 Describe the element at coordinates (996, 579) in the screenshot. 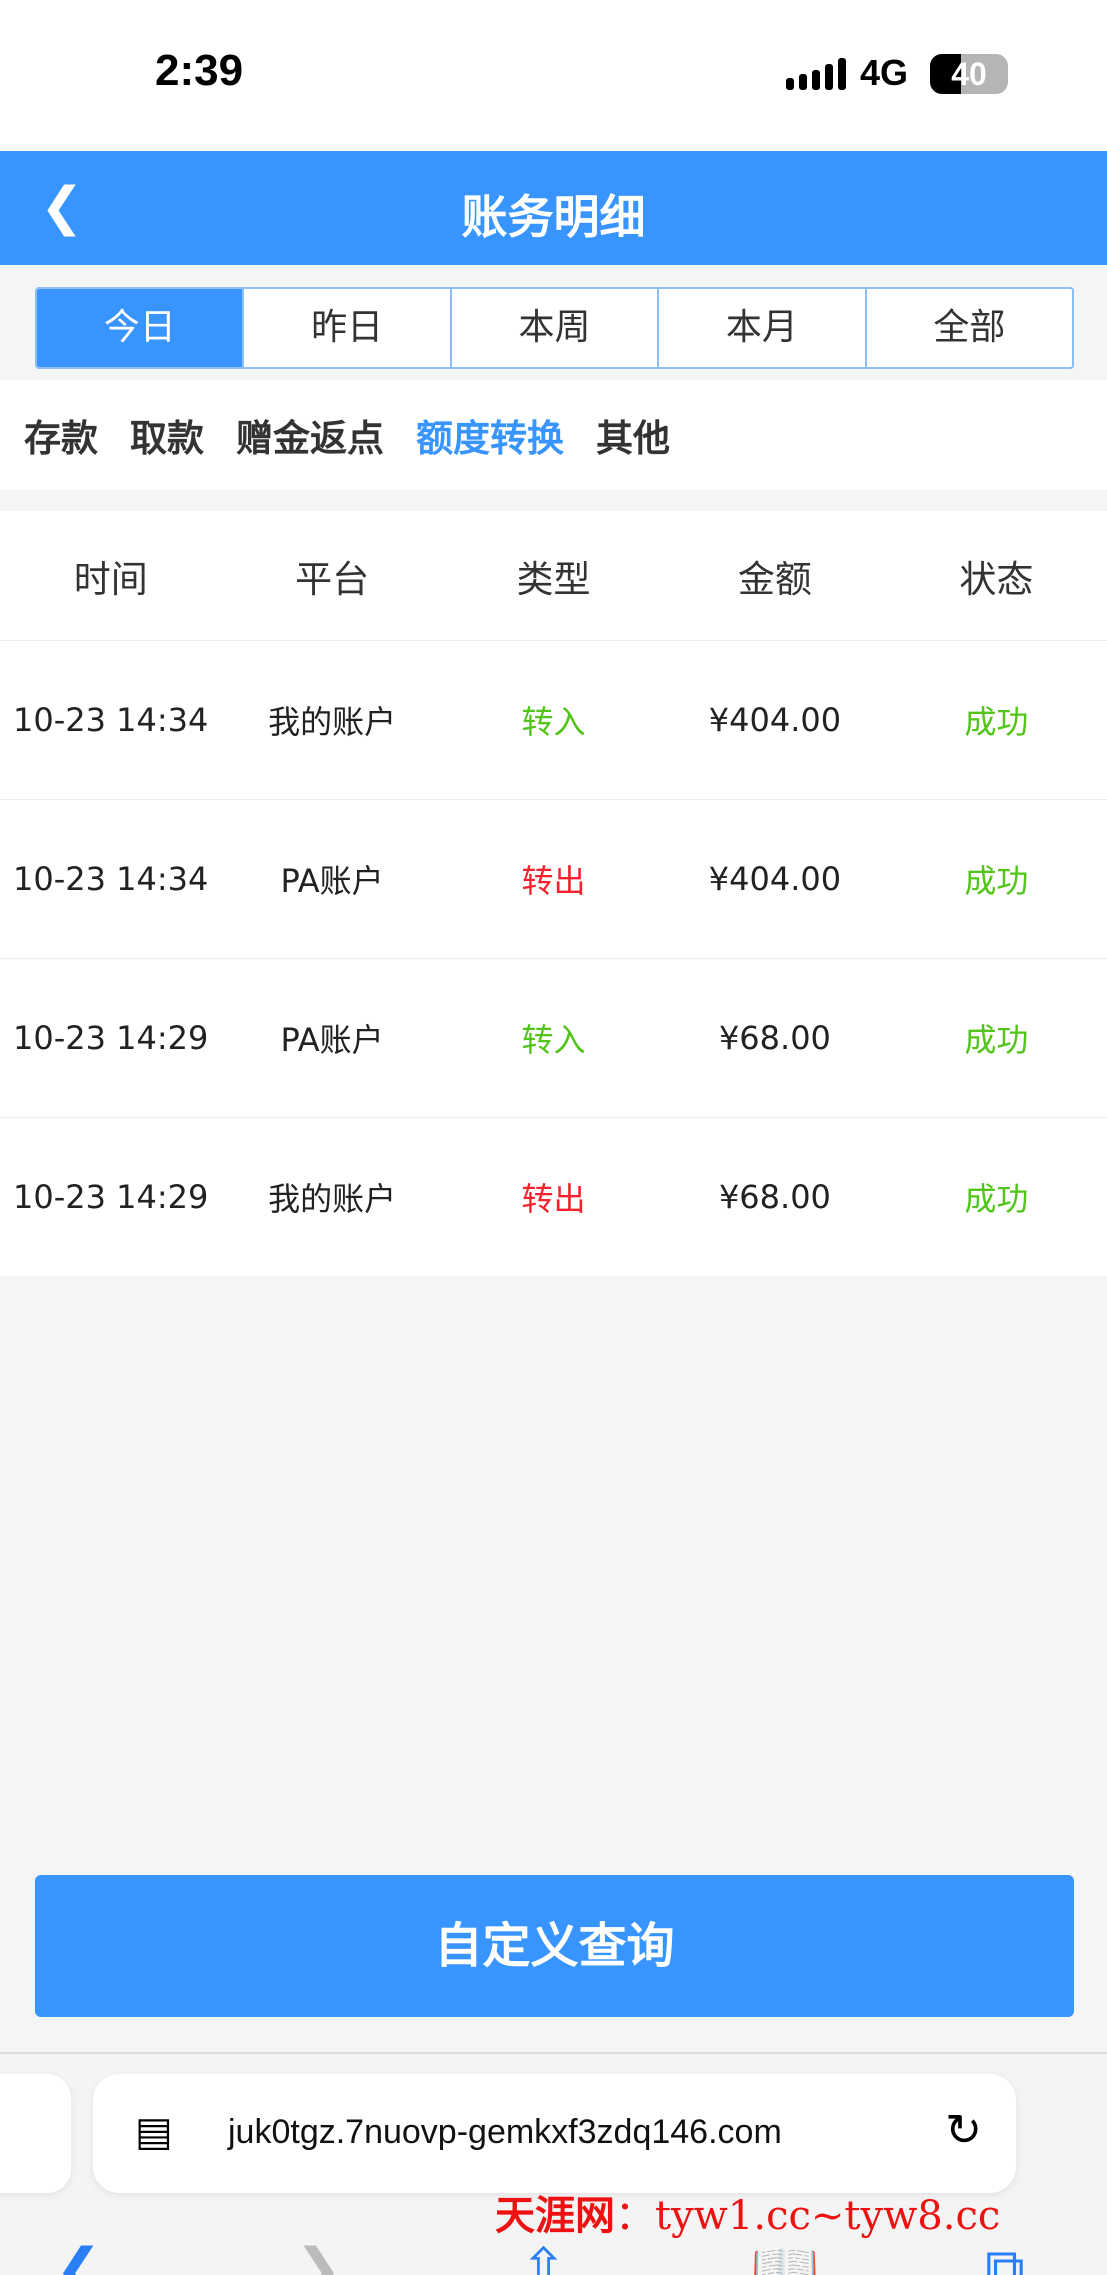

I see `header-status: 状态` at that location.